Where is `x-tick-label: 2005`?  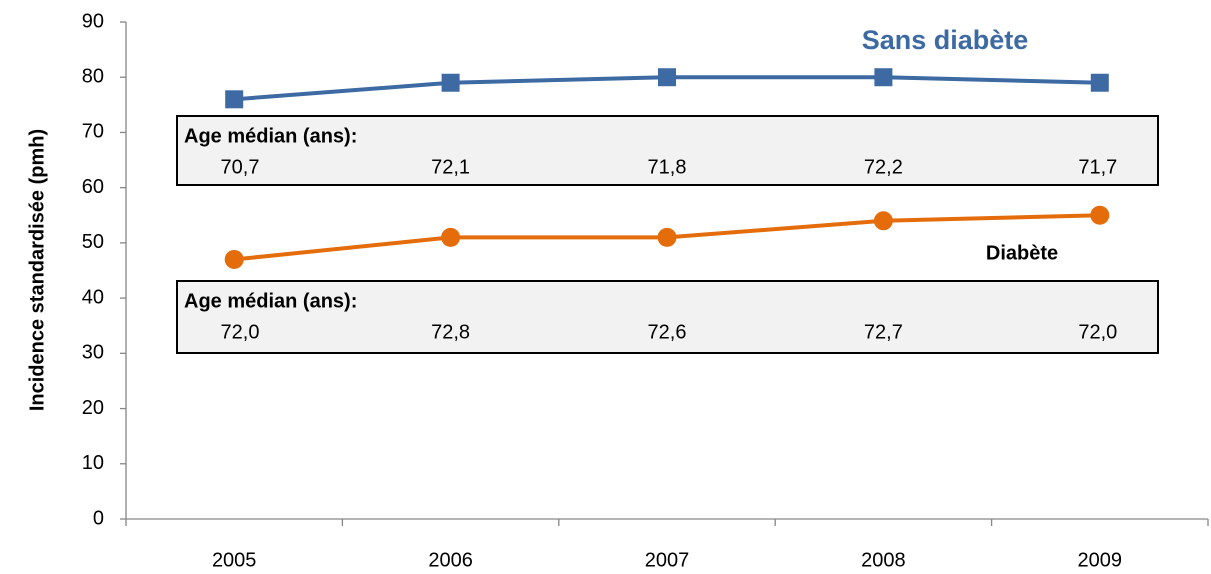 x-tick-label: 2005 is located at coordinates (234, 560).